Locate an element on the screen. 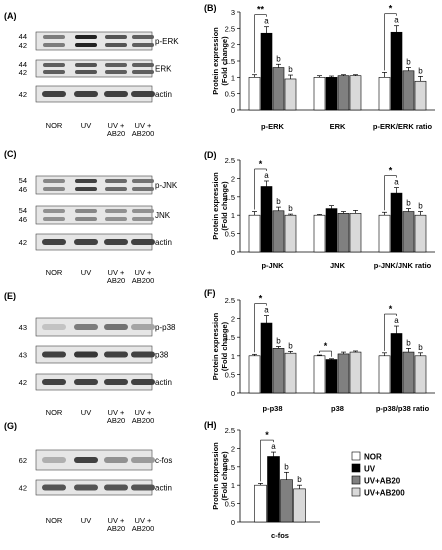 The width and height of the screenshot is (442, 550). x-category-label: ERK is located at coordinates (338, 126).